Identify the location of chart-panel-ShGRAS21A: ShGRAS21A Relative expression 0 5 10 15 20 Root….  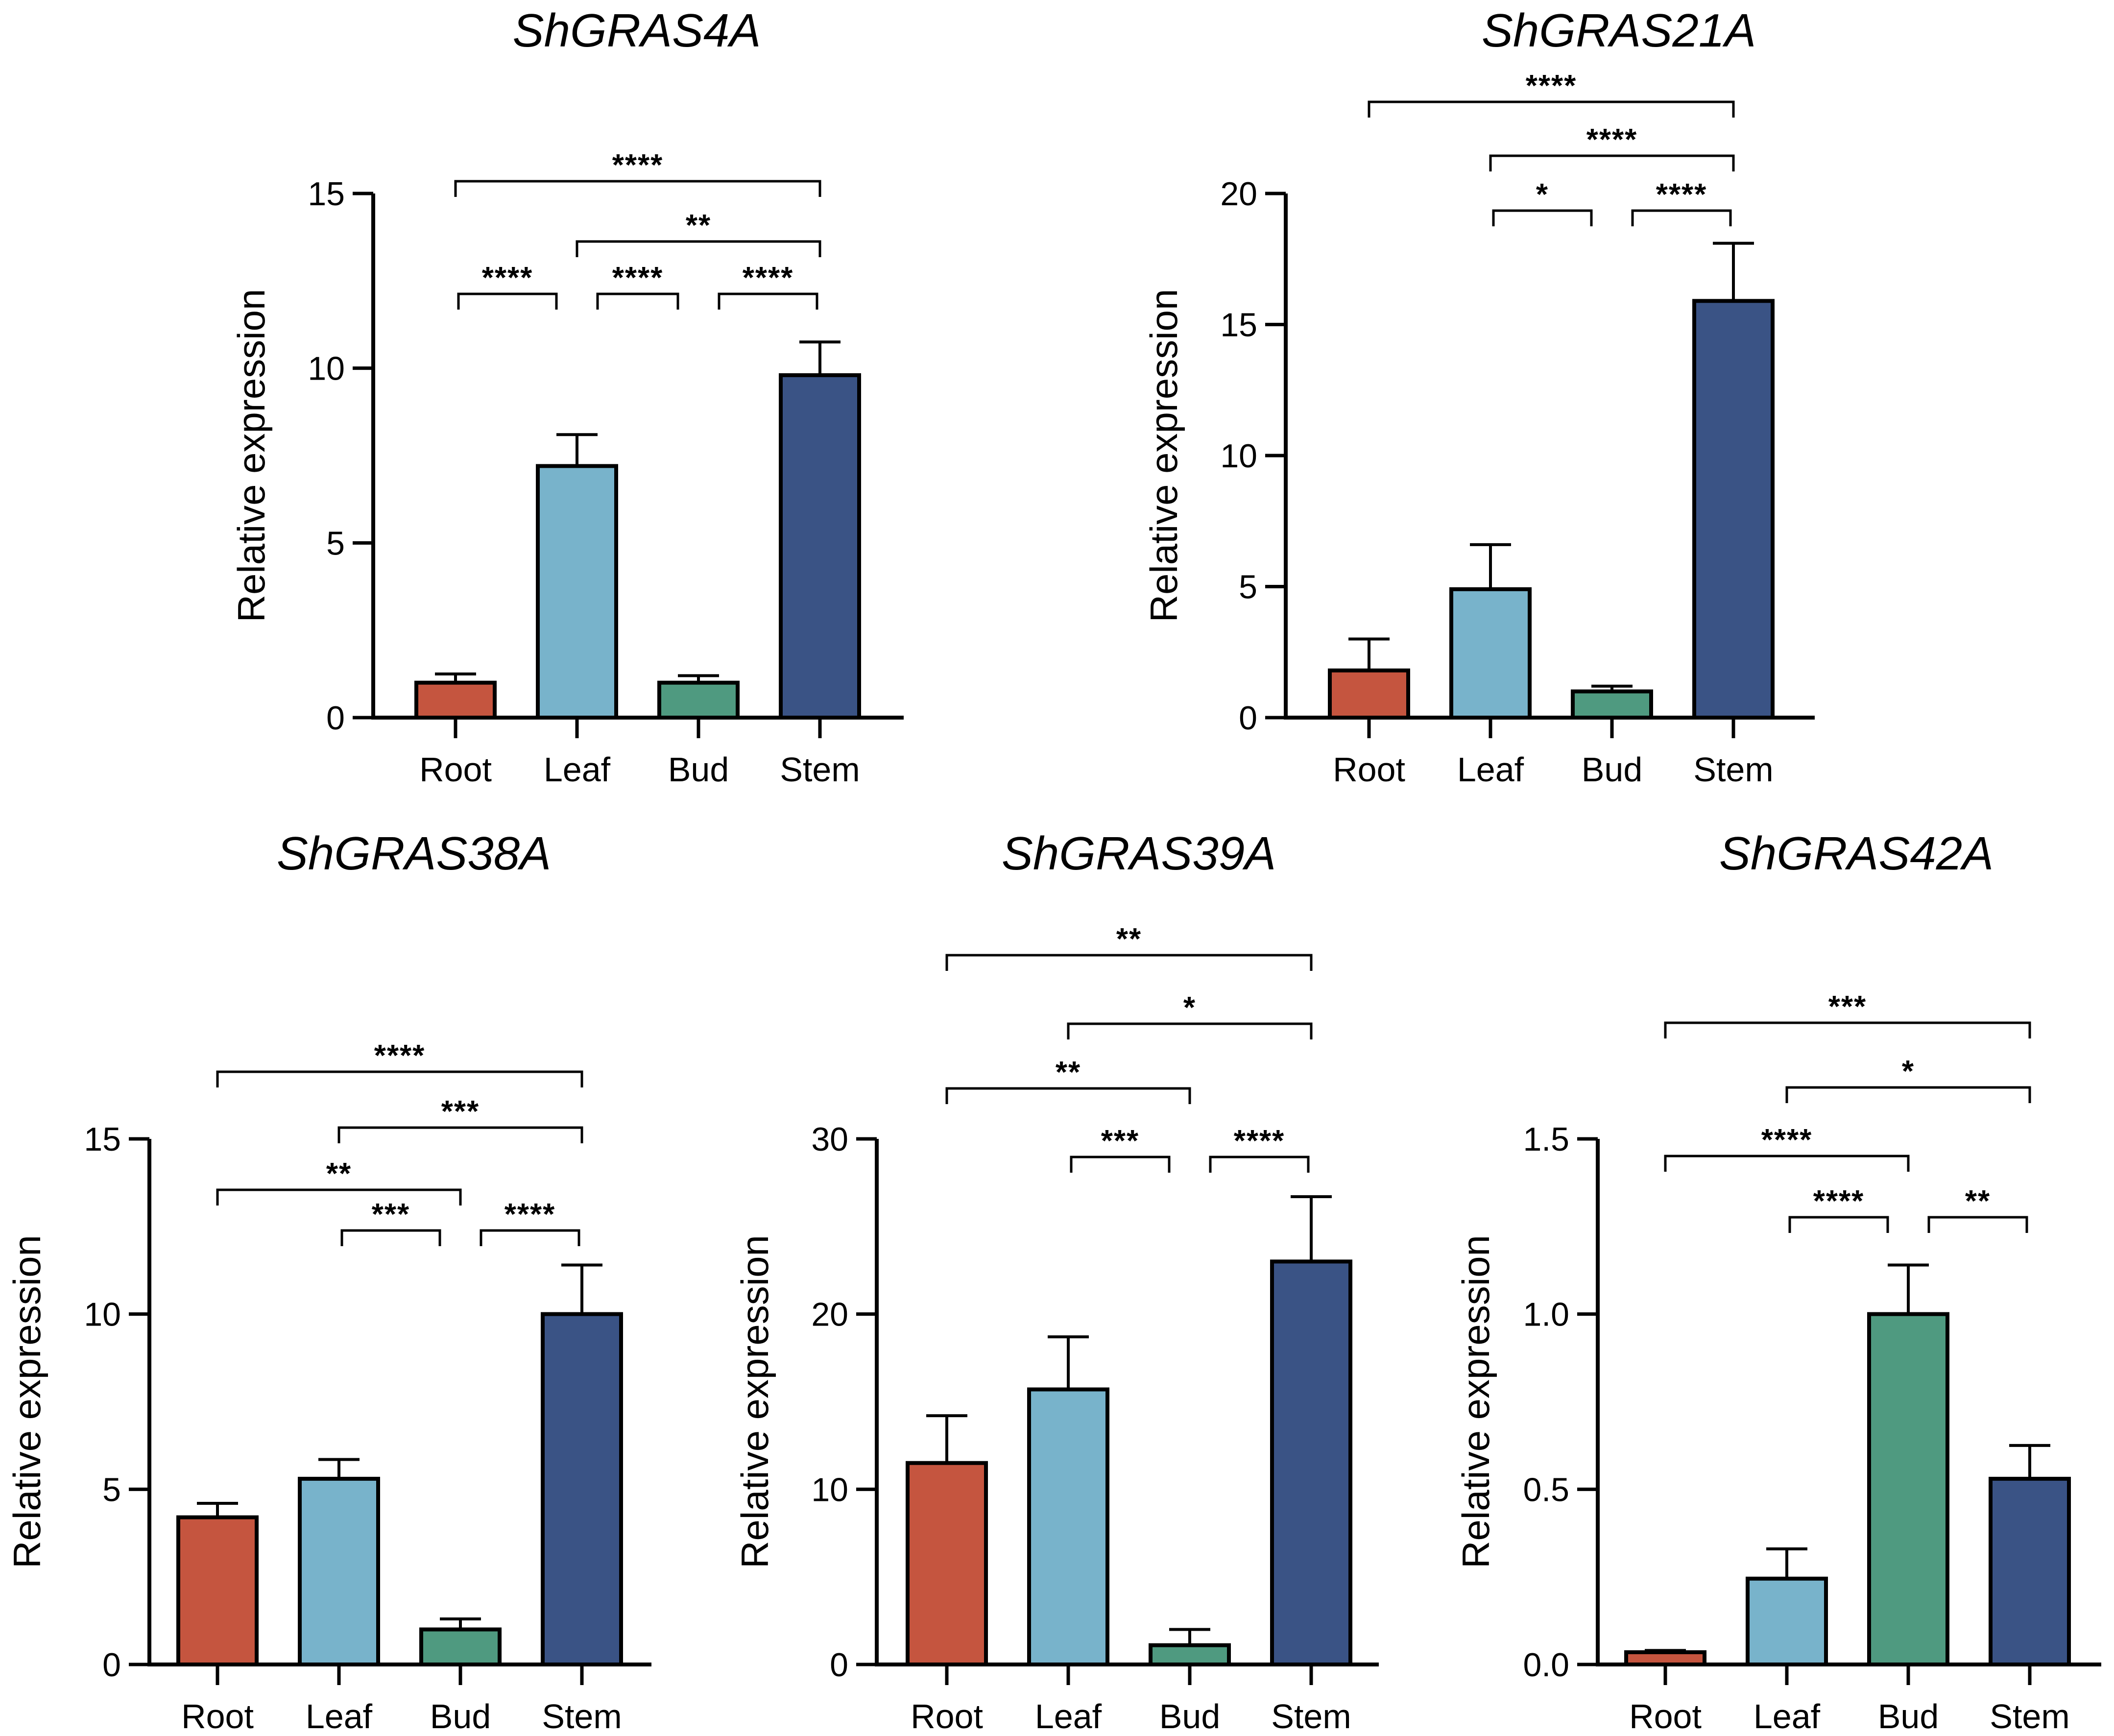
(1478, 397).